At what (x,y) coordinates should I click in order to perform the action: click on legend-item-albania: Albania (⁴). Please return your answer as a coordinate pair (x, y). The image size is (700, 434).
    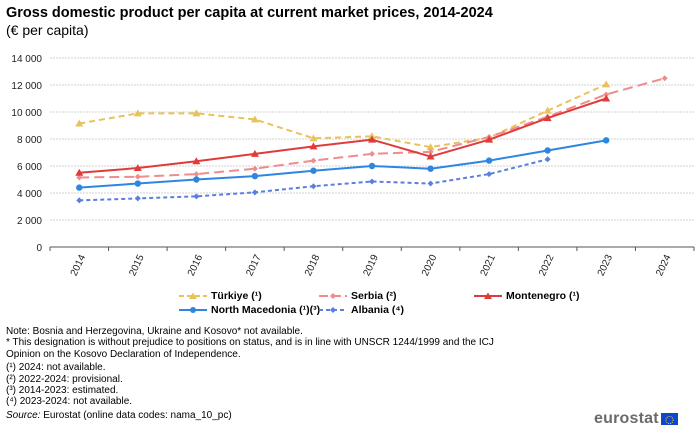
    Looking at the image, I should click on (361, 310).